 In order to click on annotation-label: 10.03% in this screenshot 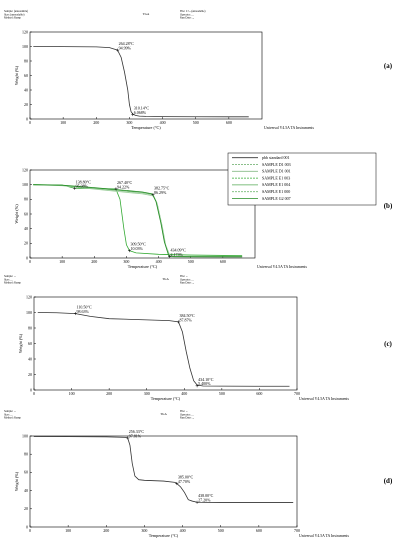, I will do `click(136, 248)`.